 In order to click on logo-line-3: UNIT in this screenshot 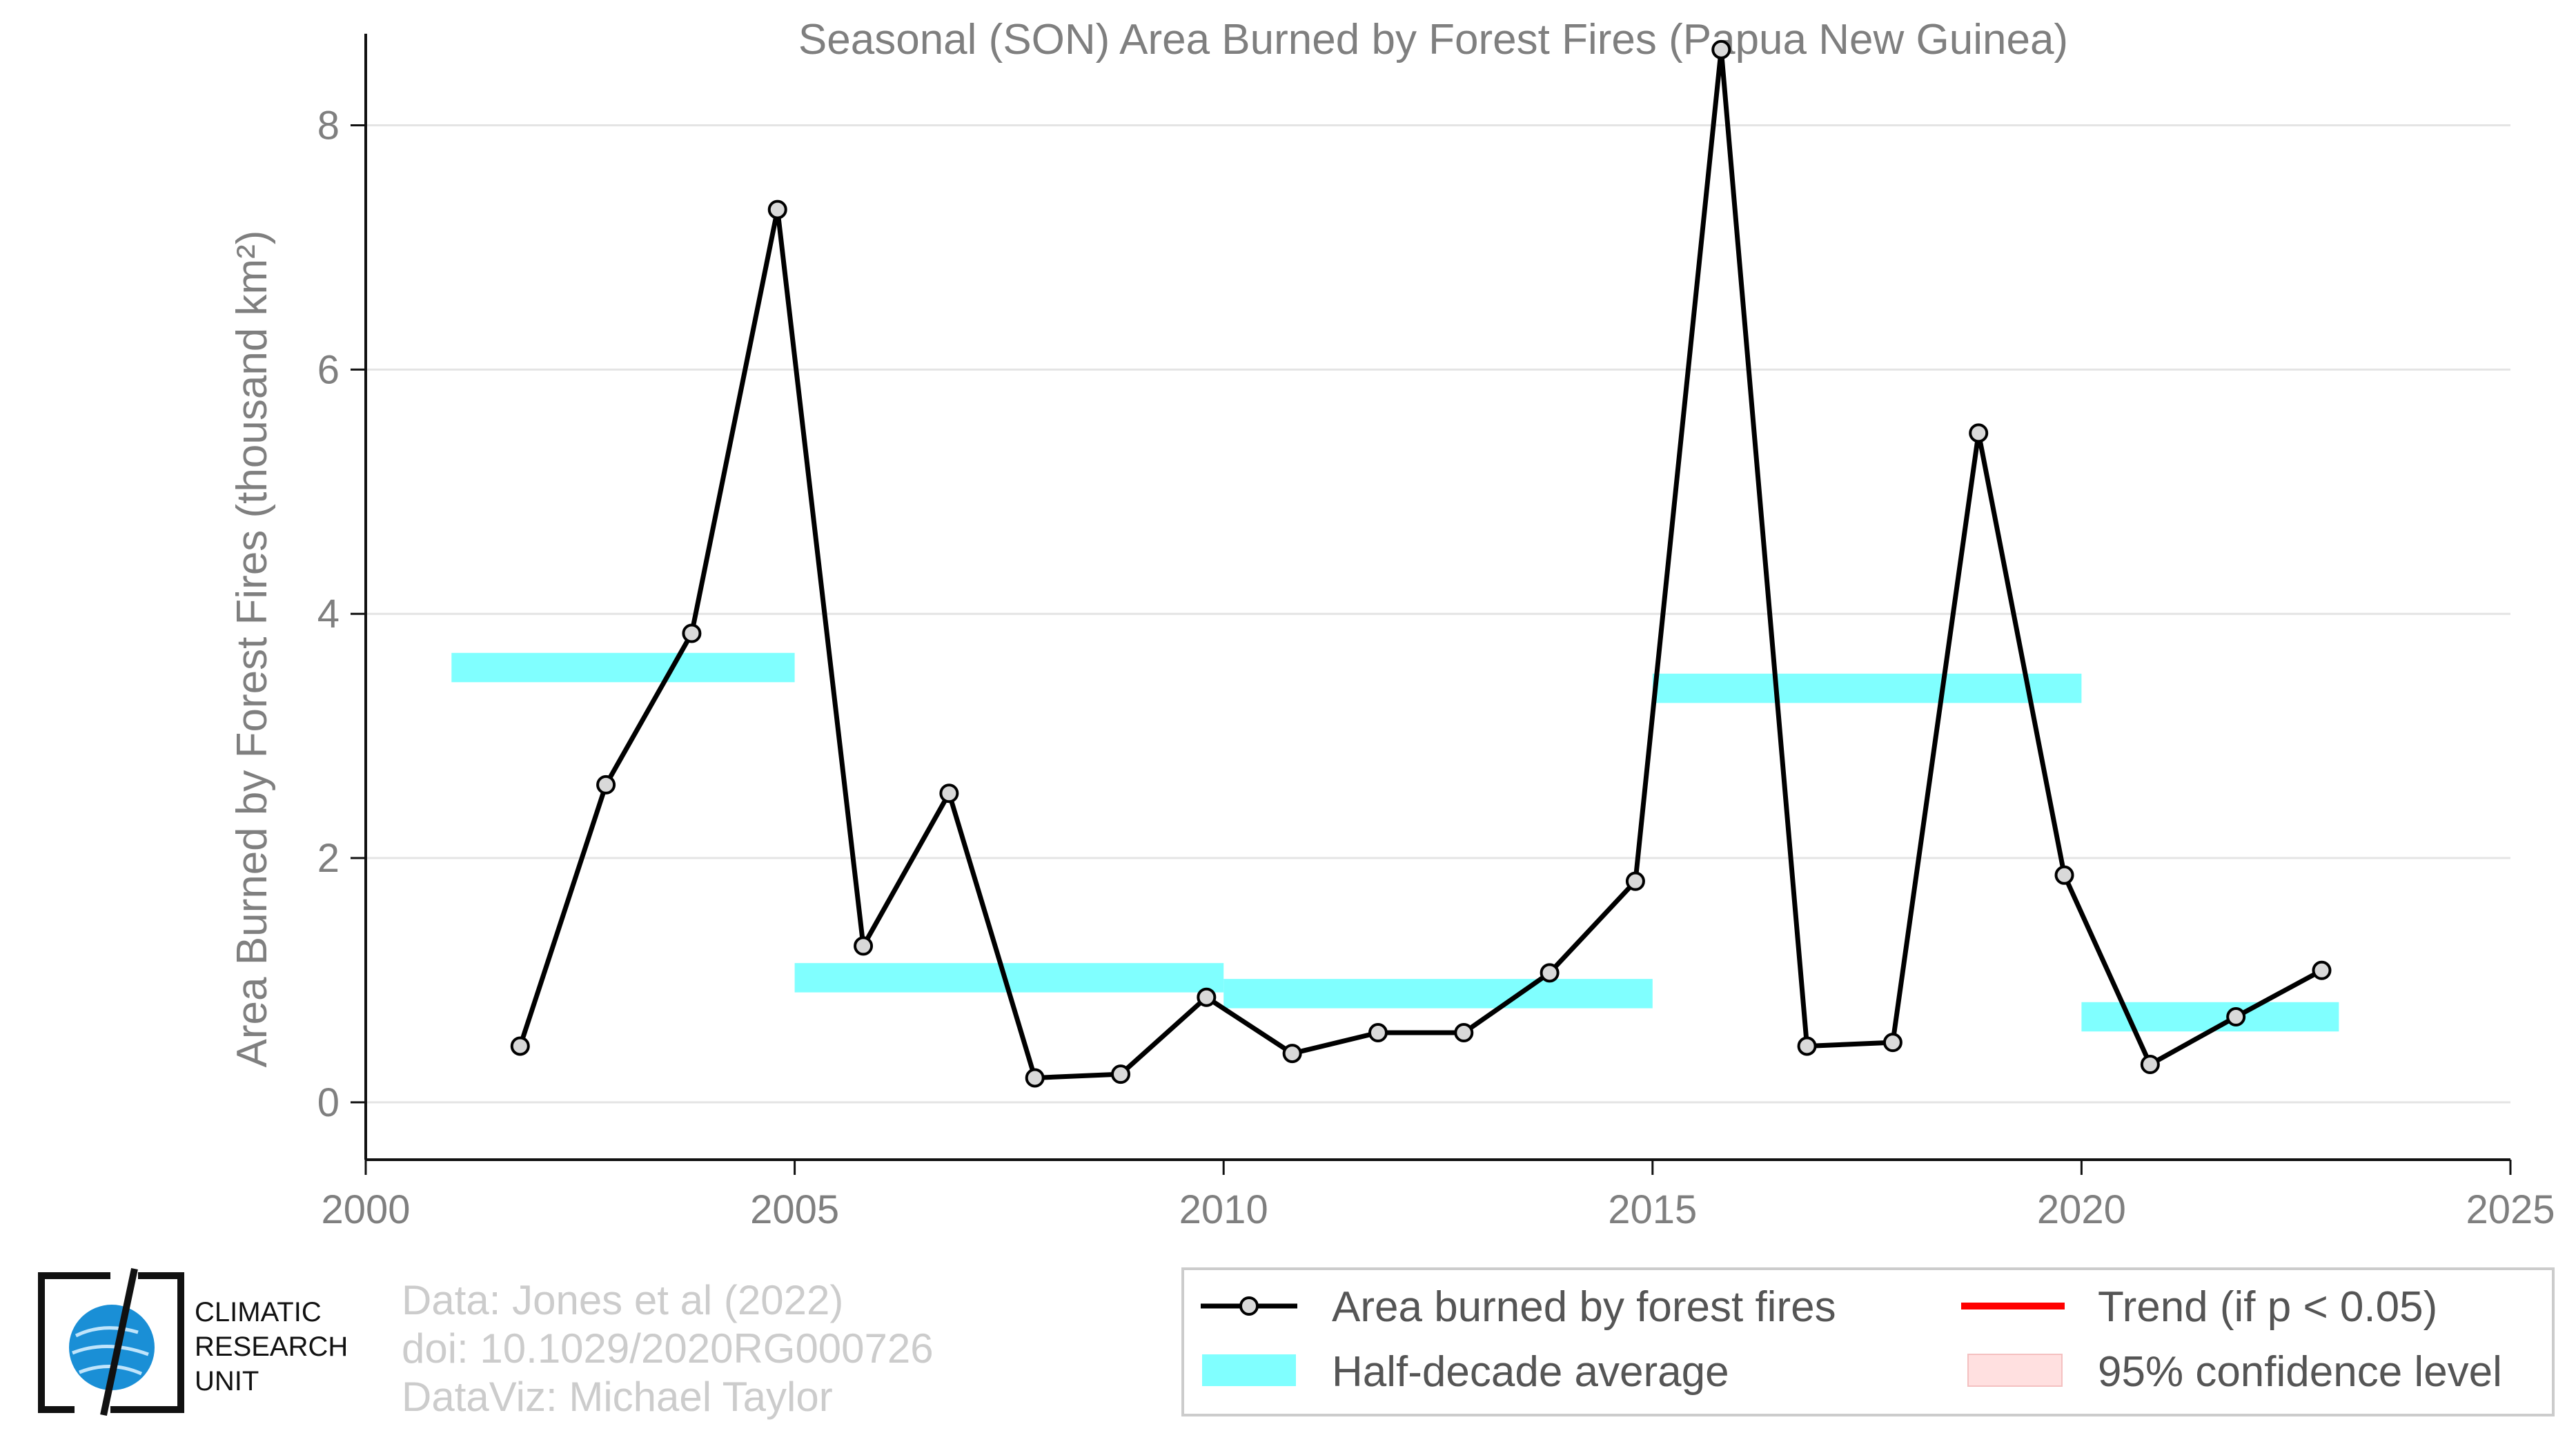, I will do `click(227, 1381)`.